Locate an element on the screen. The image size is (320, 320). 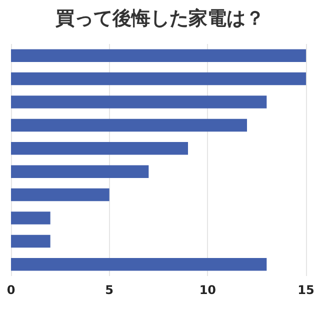
x-tick-label: 10 is located at coordinates (207, 290).